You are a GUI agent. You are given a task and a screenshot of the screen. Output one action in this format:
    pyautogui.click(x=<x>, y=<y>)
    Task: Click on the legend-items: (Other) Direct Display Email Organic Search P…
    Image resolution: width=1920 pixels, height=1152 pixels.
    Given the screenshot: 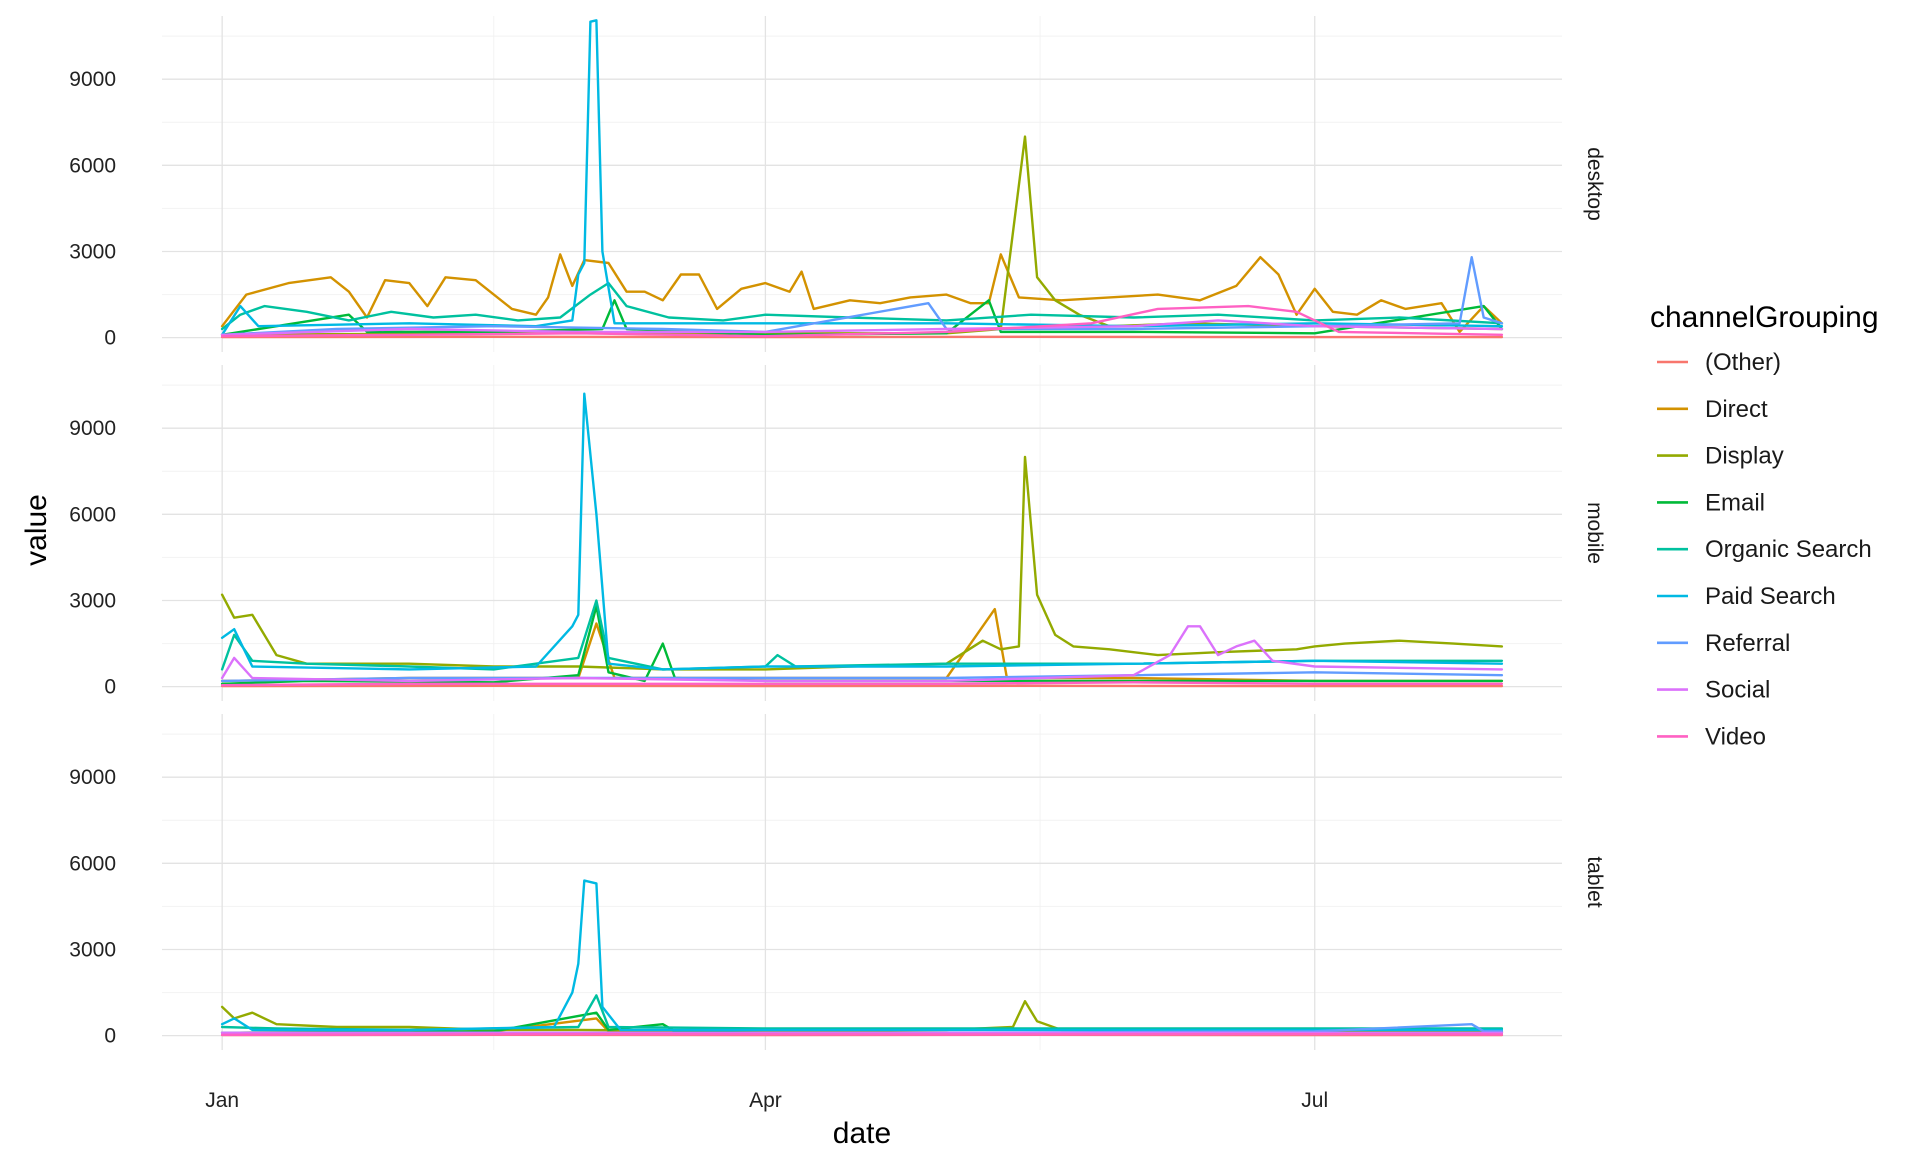 What is the action you would take?
    pyautogui.click(x=1764, y=549)
    